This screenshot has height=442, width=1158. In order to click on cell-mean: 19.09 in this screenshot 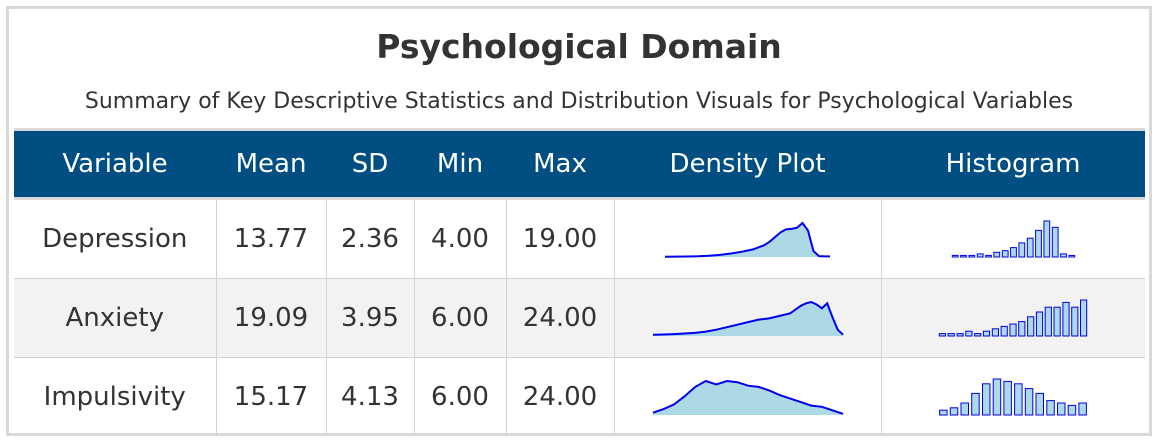, I will do `click(271, 318)`.